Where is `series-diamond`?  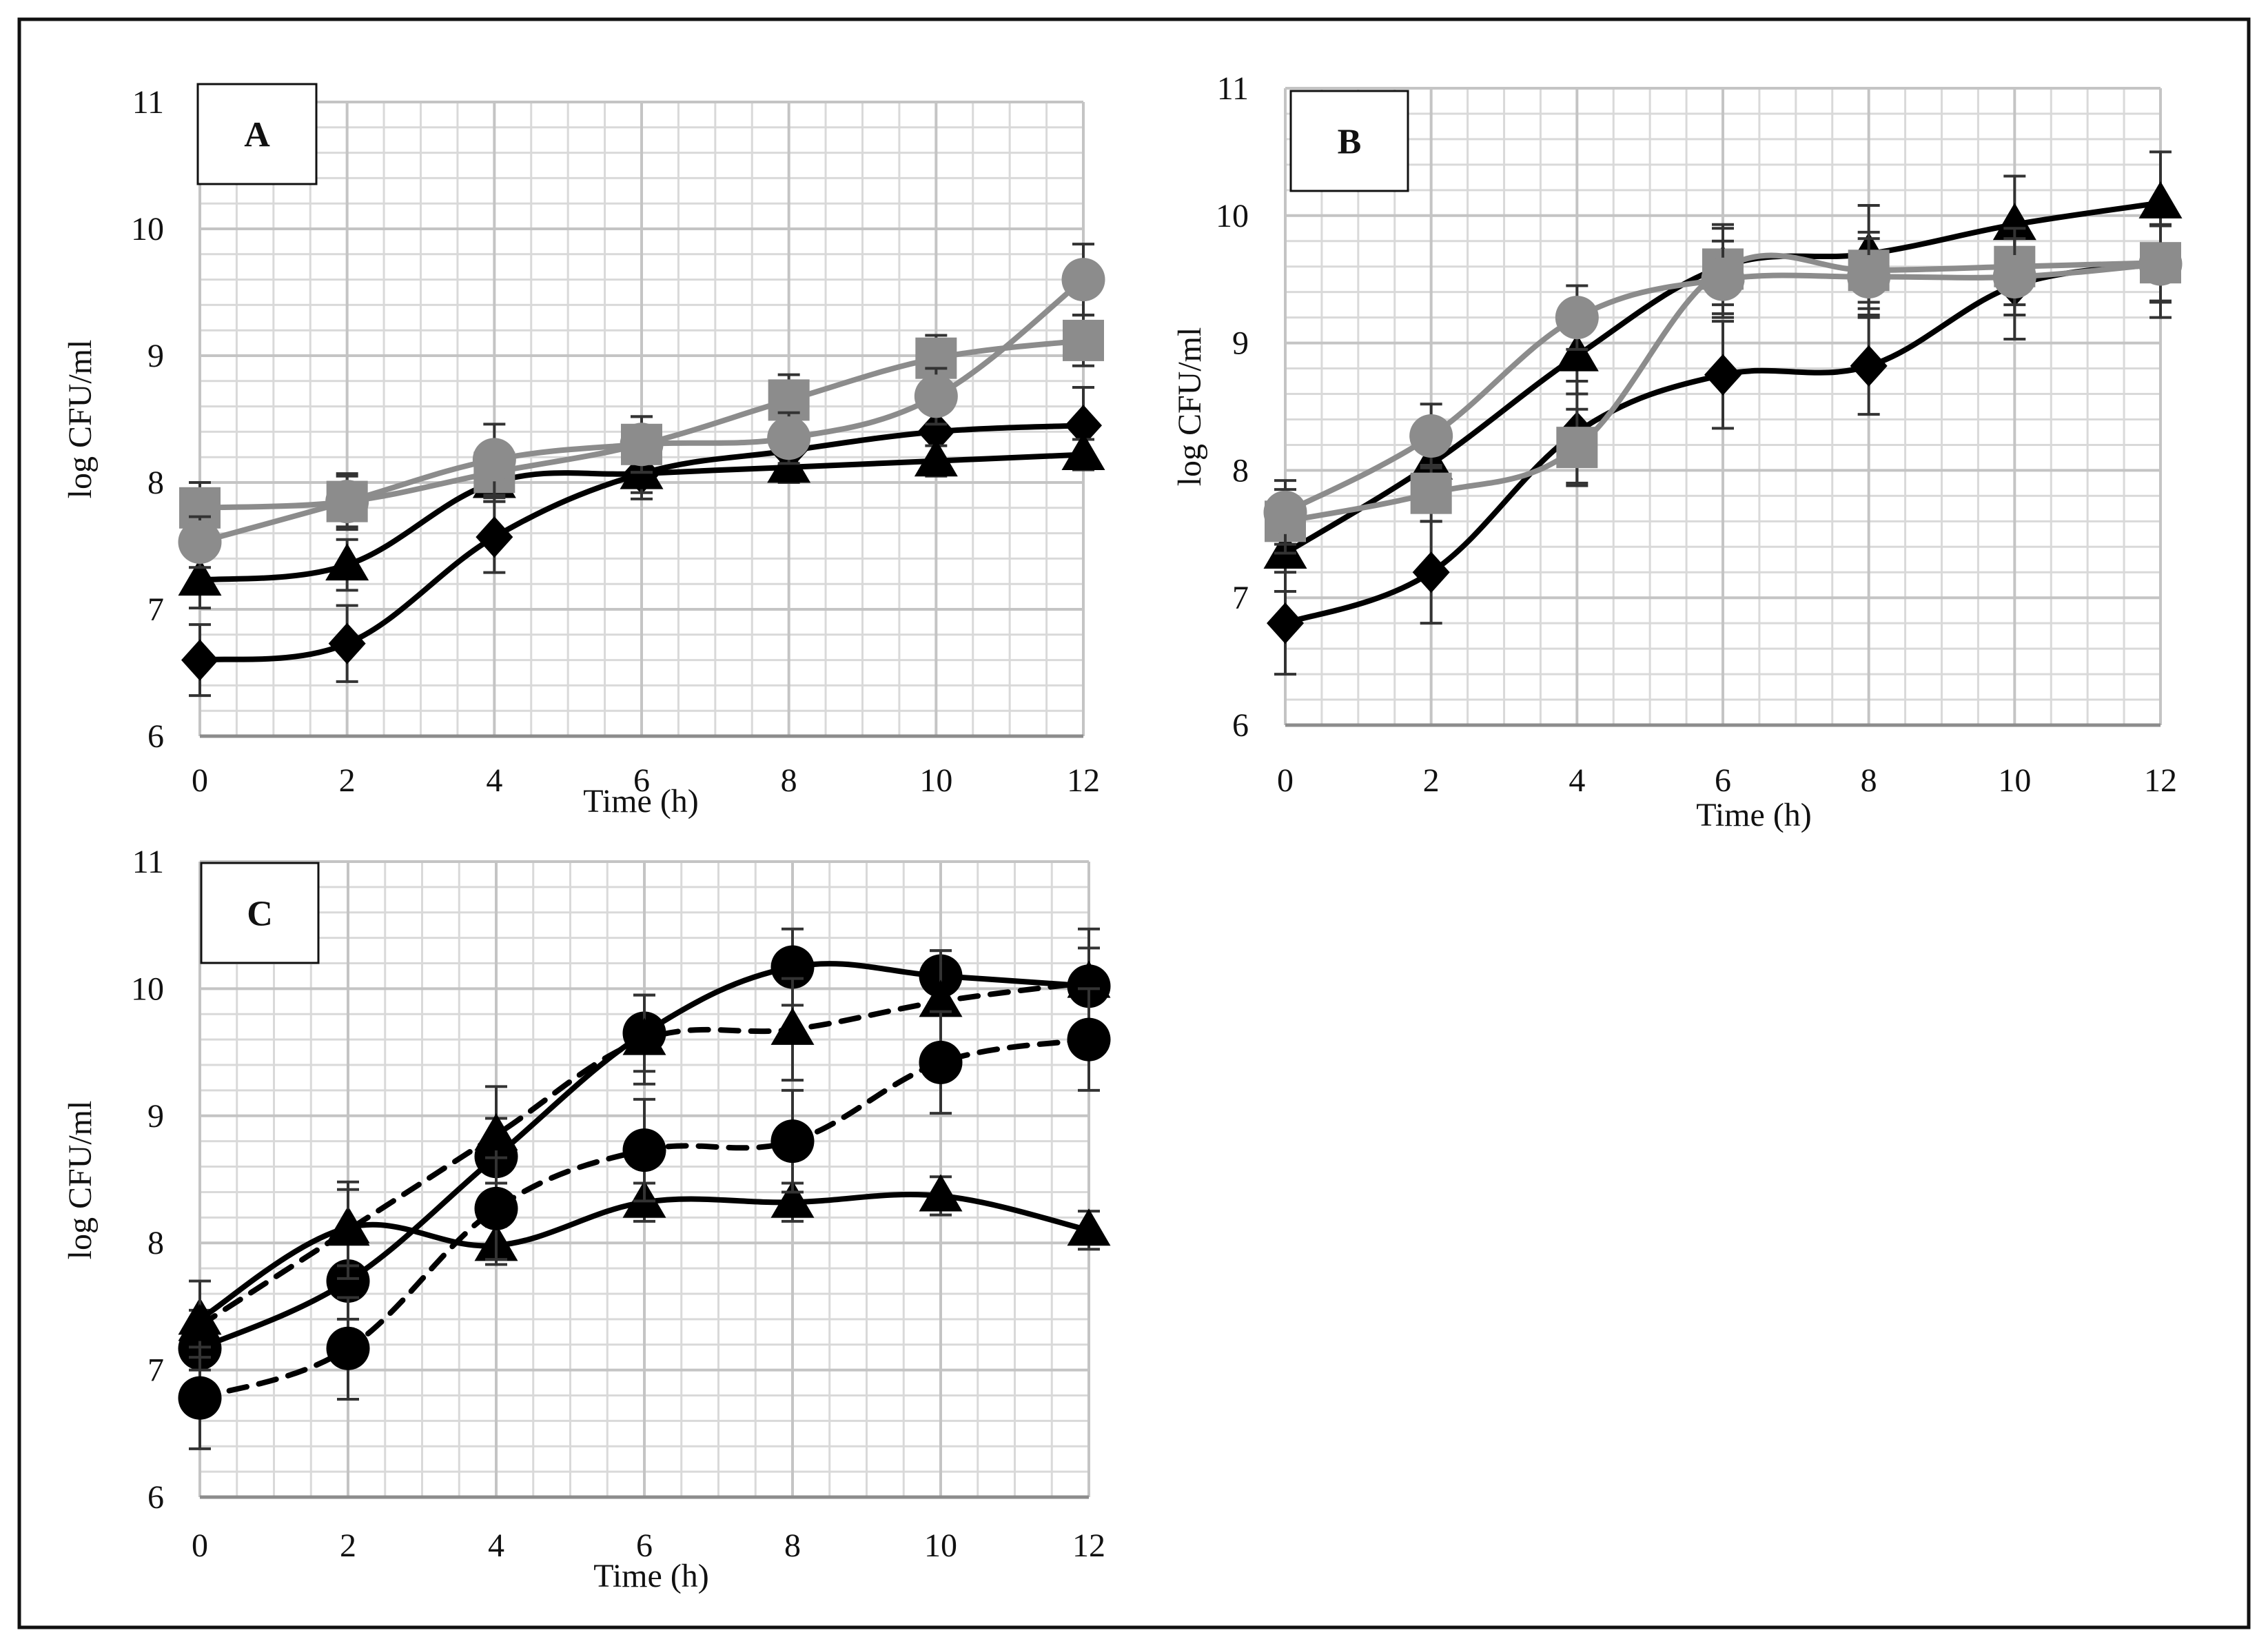 series-diamond is located at coordinates (1723, 442).